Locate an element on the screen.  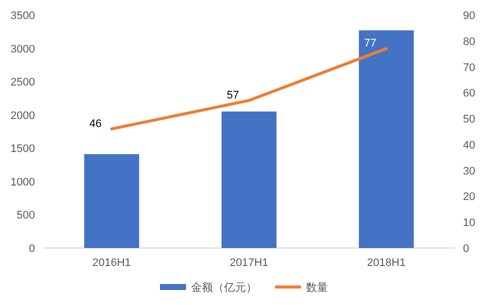
y-tick-label: 1500 is located at coordinates (22, 149).